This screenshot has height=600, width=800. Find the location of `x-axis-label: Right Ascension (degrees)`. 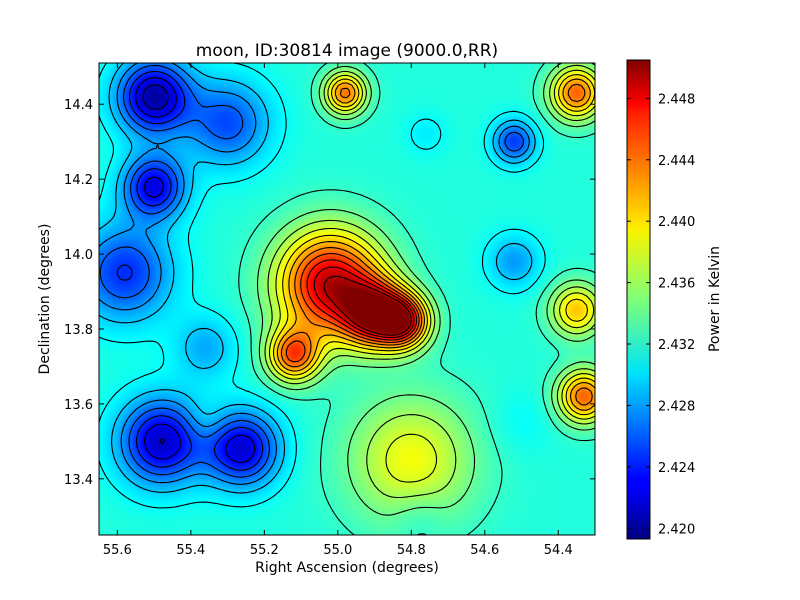

x-axis-label: Right Ascension (degrees) is located at coordinates (347, 568).